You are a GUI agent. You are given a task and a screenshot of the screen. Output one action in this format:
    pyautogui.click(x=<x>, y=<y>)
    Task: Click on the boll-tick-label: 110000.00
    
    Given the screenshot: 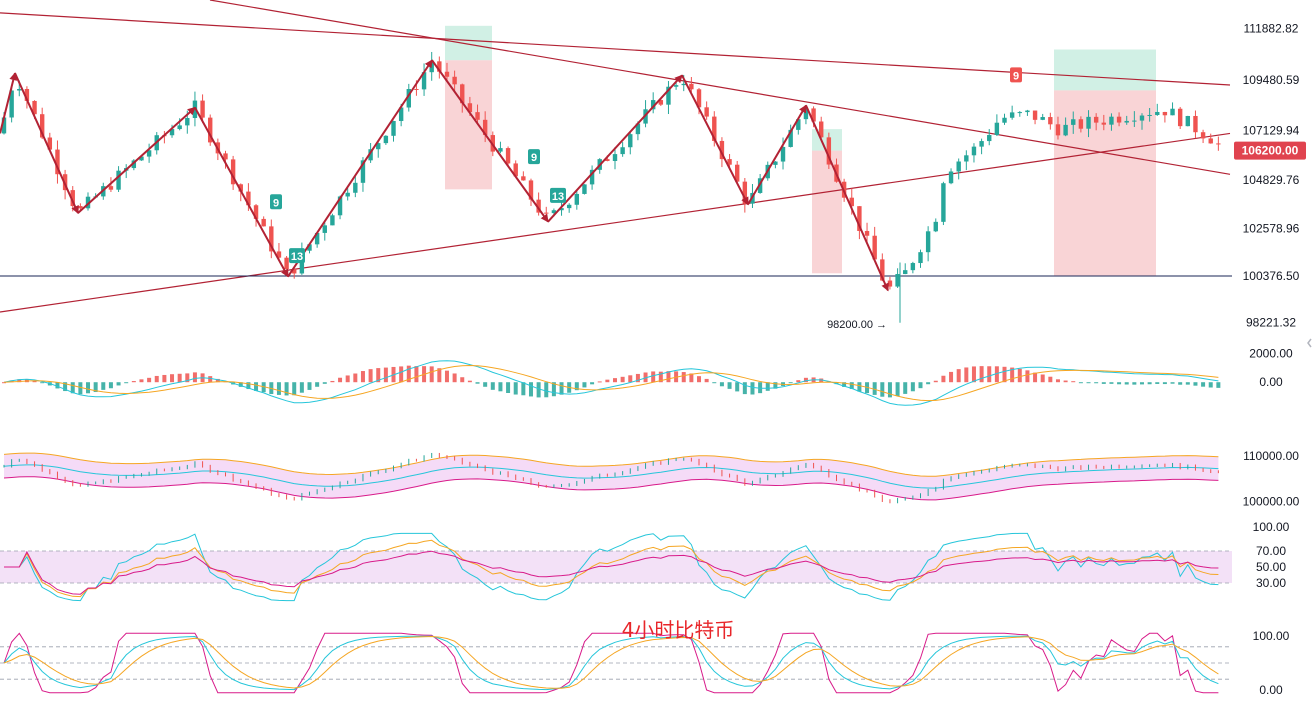 What is the action you would take?
    pyautogui.click(x=1271, y=456)
    